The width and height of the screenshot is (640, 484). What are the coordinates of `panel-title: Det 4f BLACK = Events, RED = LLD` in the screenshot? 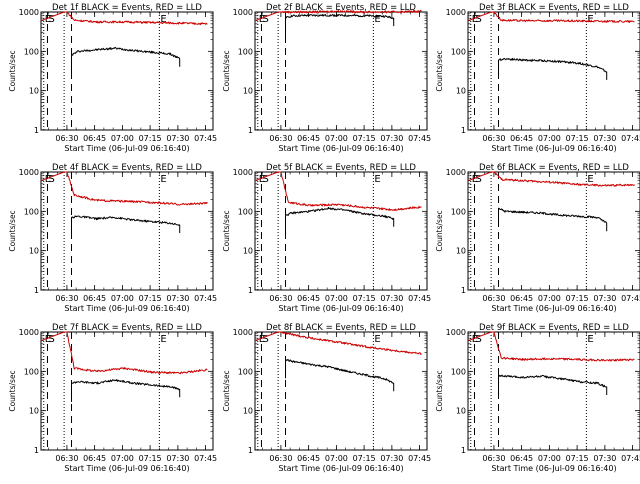 It's located at (127, 168).